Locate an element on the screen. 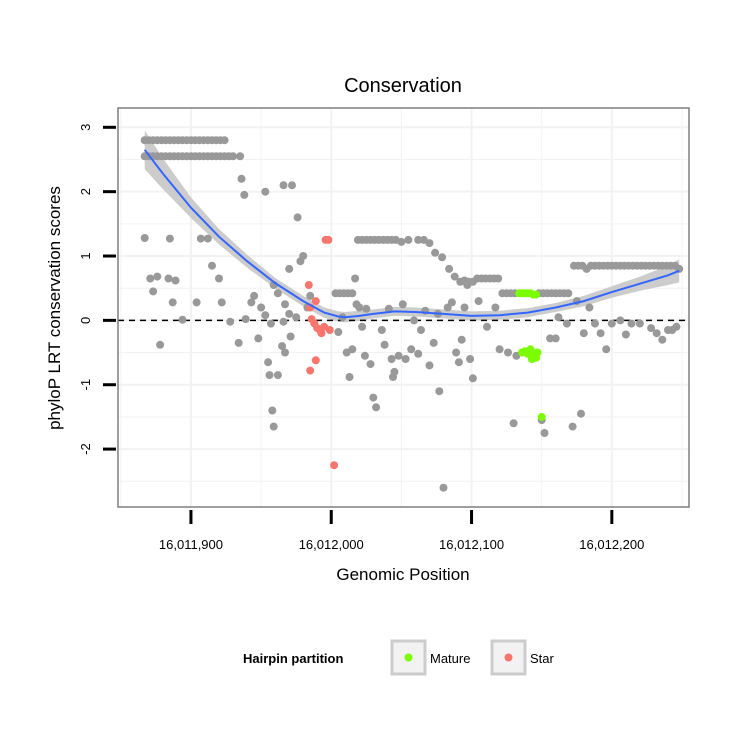 This screenshot has height=750, width=750. legend-title: Hairpin partition is located at coordinates (293, 658).